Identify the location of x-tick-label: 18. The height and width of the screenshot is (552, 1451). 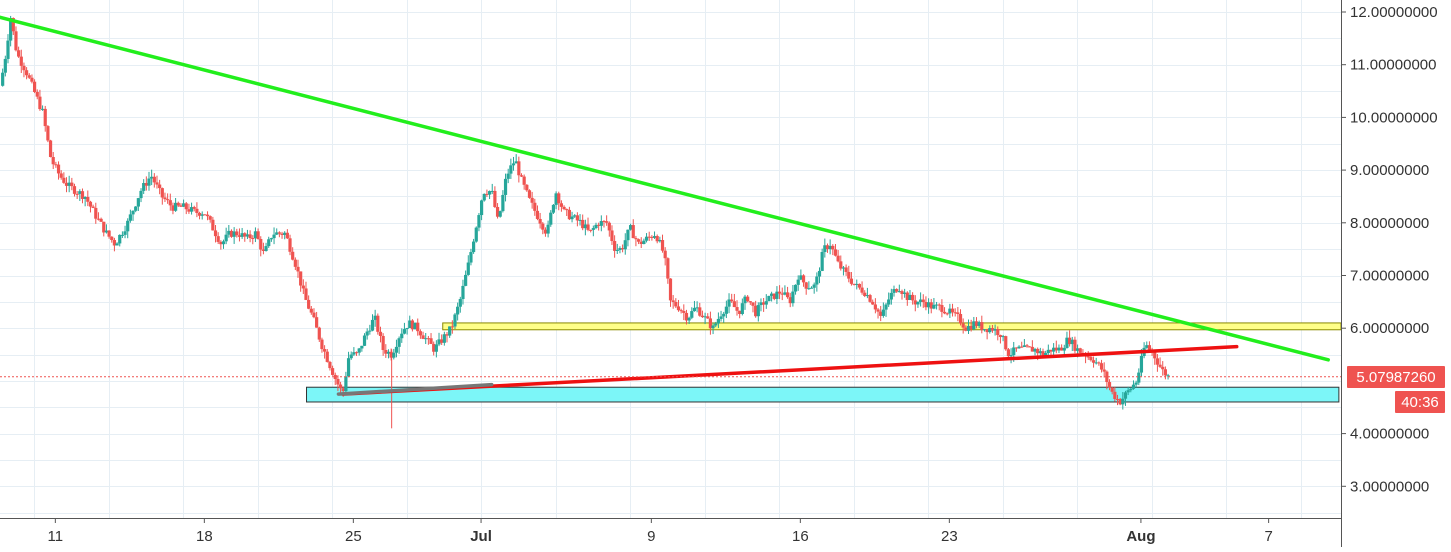
(204, 536).